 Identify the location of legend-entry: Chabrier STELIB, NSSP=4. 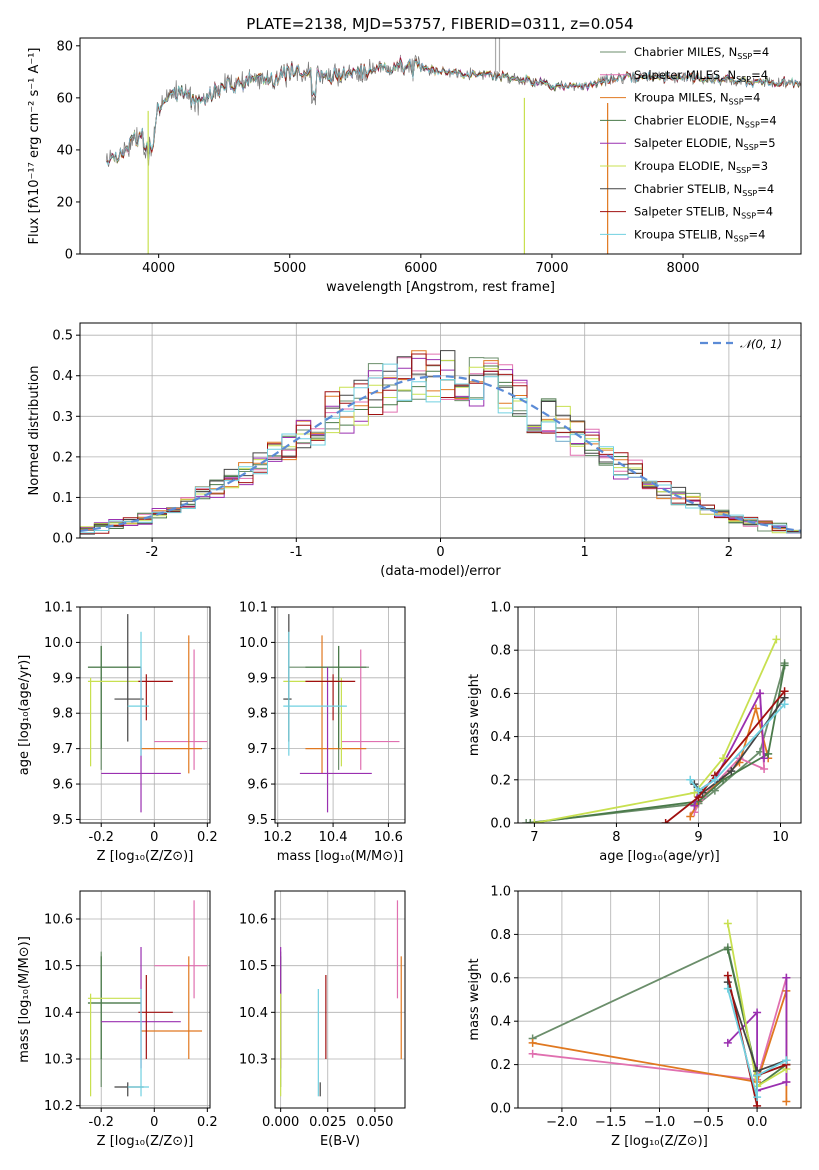
(704, 190).